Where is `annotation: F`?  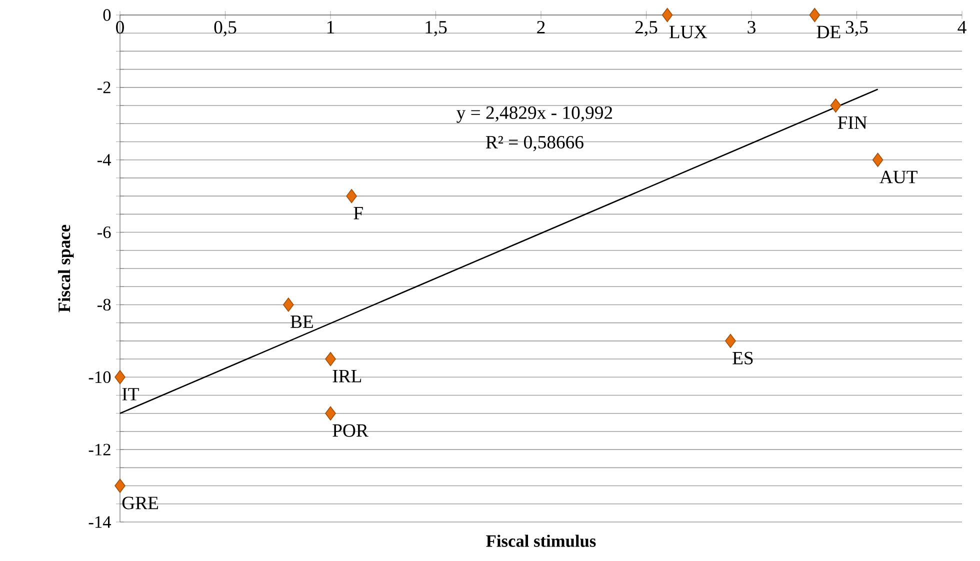 annotation: F is located at coordinates (358, 213).